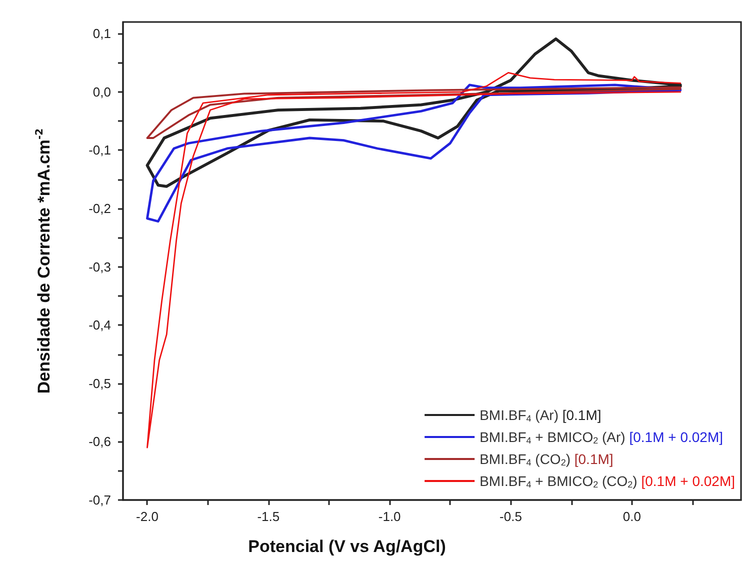 This screenshot has width=742, height=572. What do you see at coordinates (101, 92) in the screenshot?
I see `y-tick-label: 0,0` at bounding box center [101, 92].